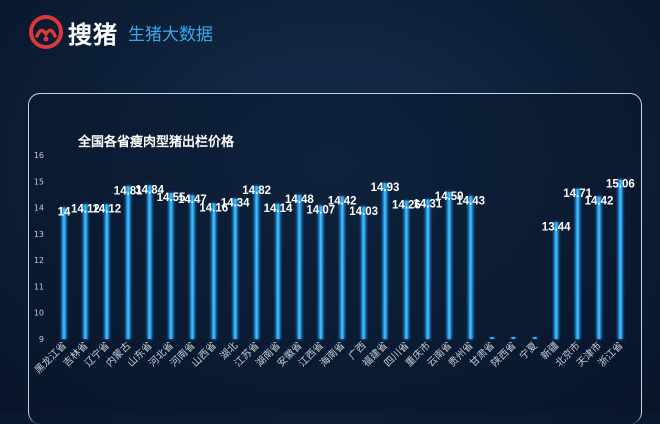  What do you see at coordinates (427, 204) in the screenshot?
I see `bar-value-label: 14.31` at bounding box center [427, 204].